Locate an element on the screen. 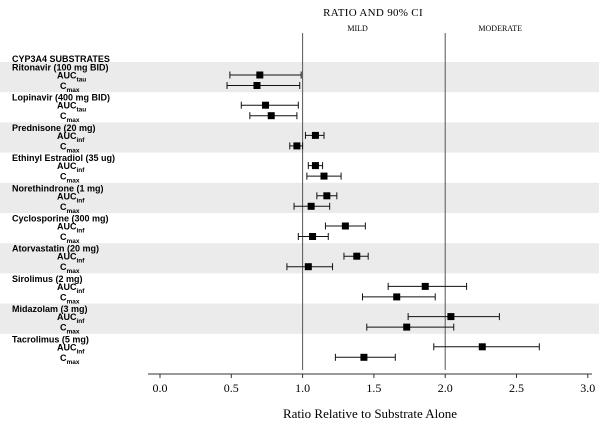  x-tick-label: 2.5 is located at coordinates (516, 388).